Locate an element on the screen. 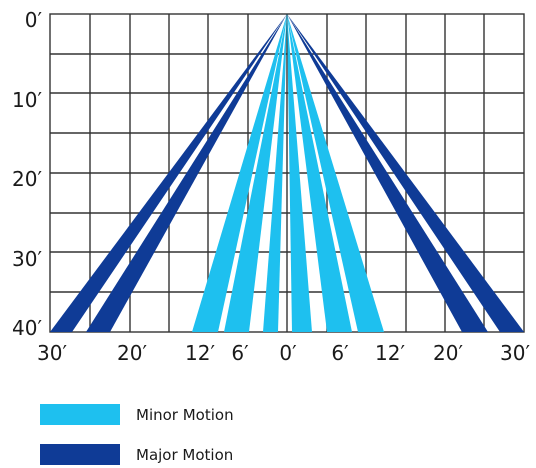  legend: Minor Motion Major Motion is located at coordinates (137, 434).